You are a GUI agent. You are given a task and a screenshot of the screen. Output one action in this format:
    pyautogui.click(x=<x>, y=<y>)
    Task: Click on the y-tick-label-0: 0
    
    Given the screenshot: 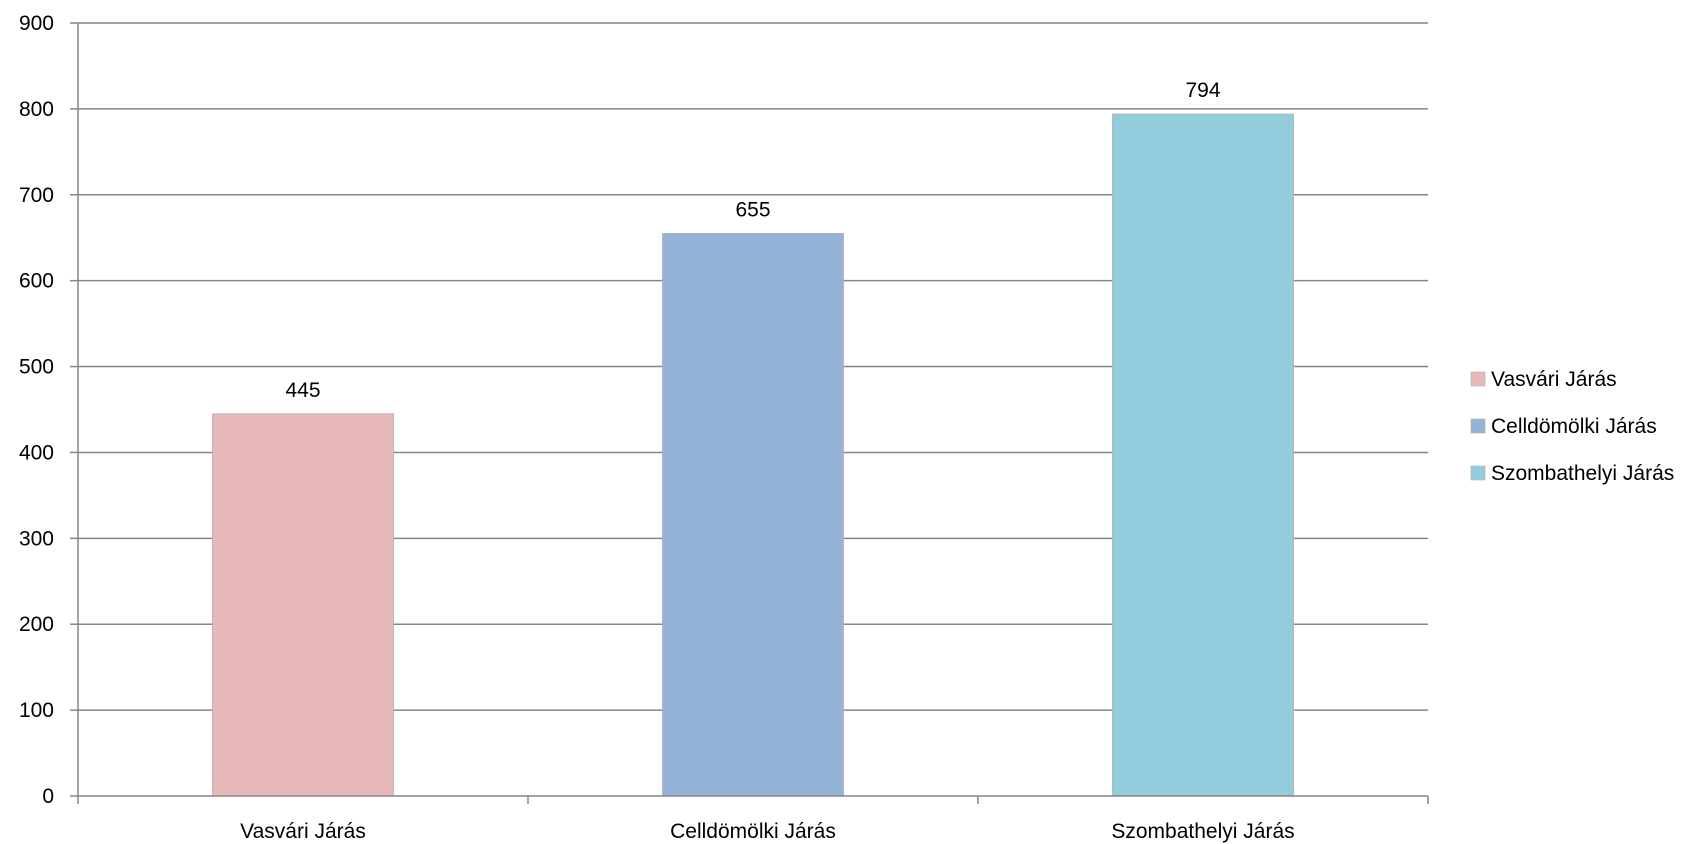 What is the action you would take?
    pyautogui.click(x=48, y=796)
    